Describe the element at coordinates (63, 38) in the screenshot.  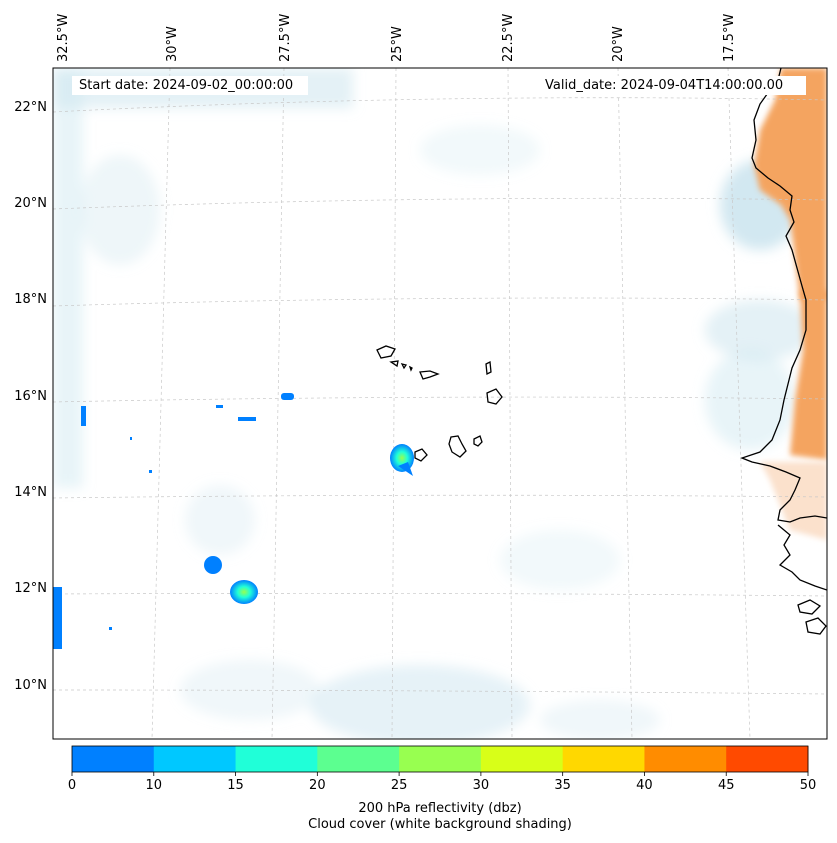
I see `lon-label: 32.5°W` at that location.